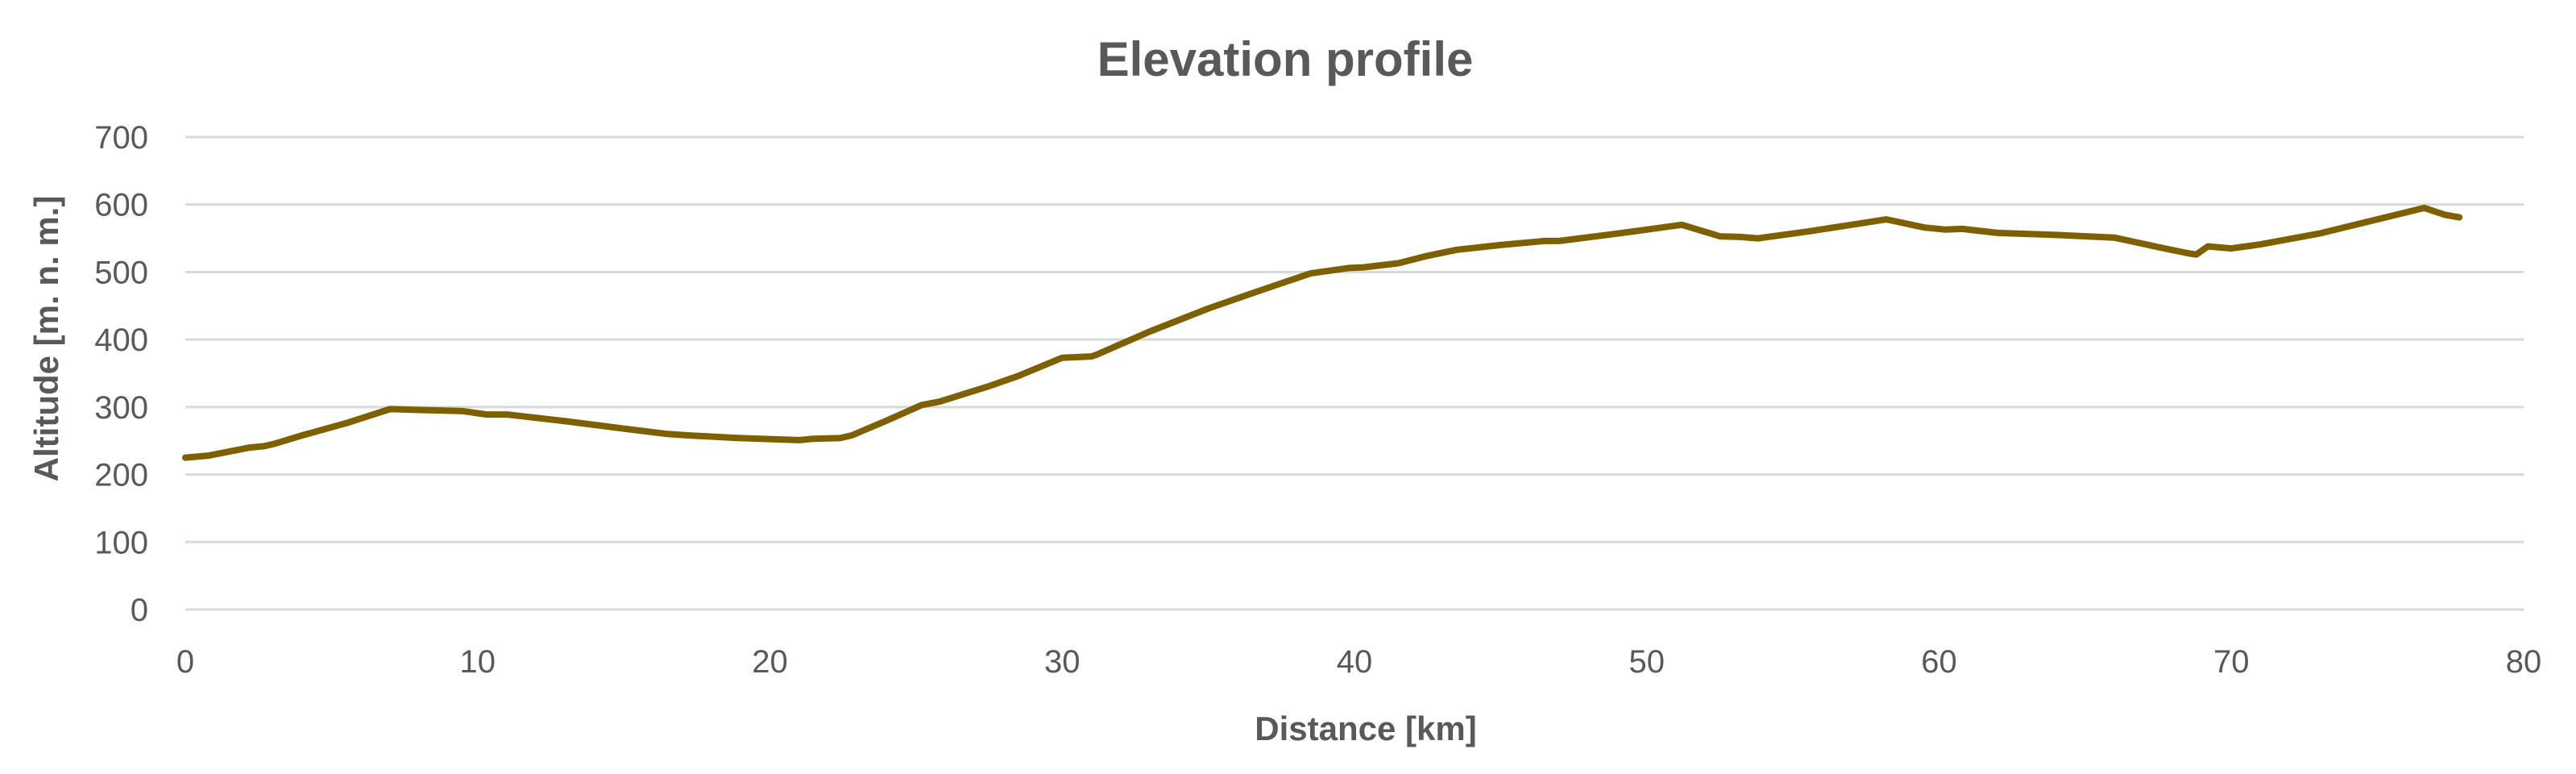  What do you see at coordinates (46, 339) in the screenshot?
I see `y-axis-title: Altitude [m. n. m.]` at bounding box center [46, 339].